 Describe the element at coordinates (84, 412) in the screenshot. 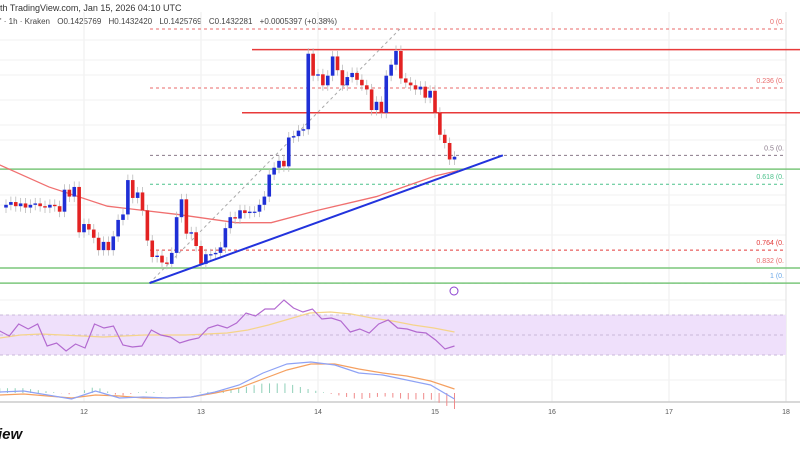

I see `x-tick-label: 12` at that location.